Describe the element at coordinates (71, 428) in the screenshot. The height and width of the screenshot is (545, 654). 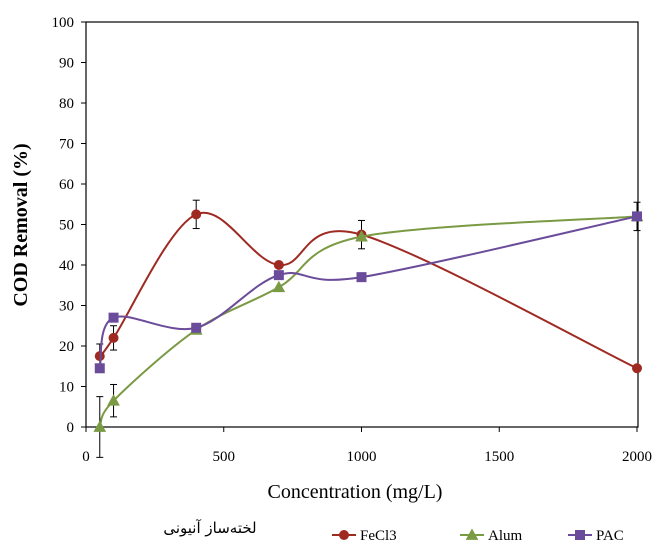
I see `y-tick-label: 0` at that location.